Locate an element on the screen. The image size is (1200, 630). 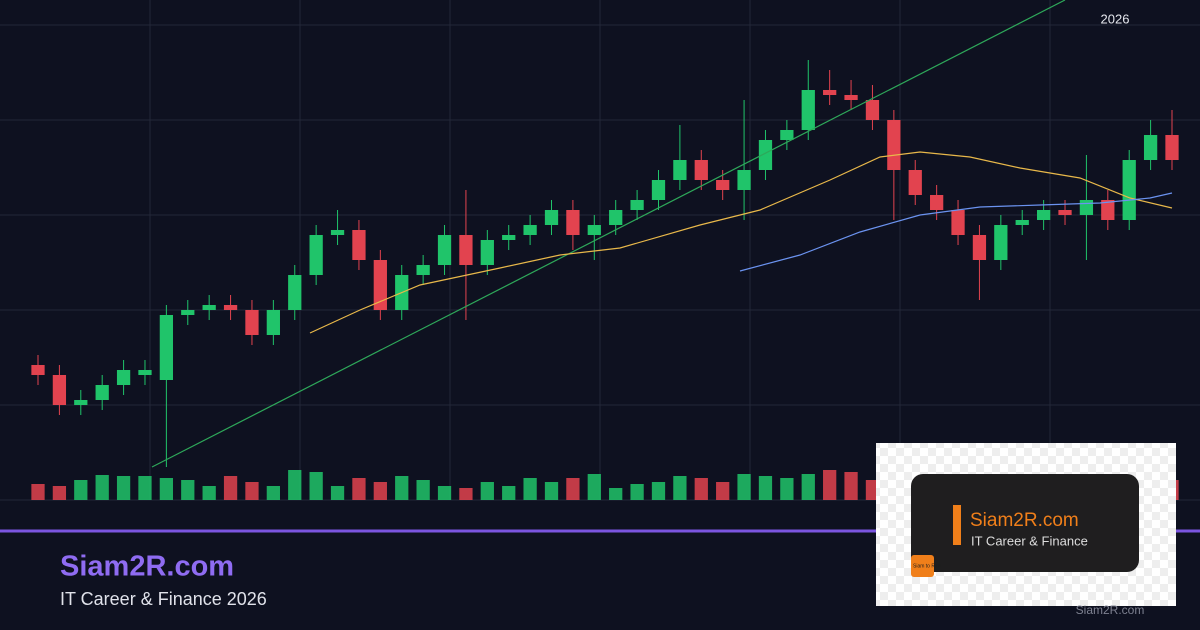
logo-card is located at coordinates (1025, 523).